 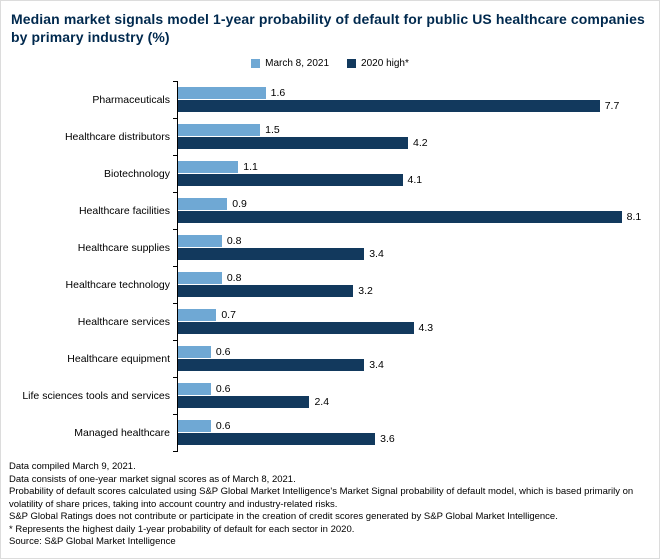 I want to click on legend: March 8, 2021 2020 high*, so click(x=330, y=63).